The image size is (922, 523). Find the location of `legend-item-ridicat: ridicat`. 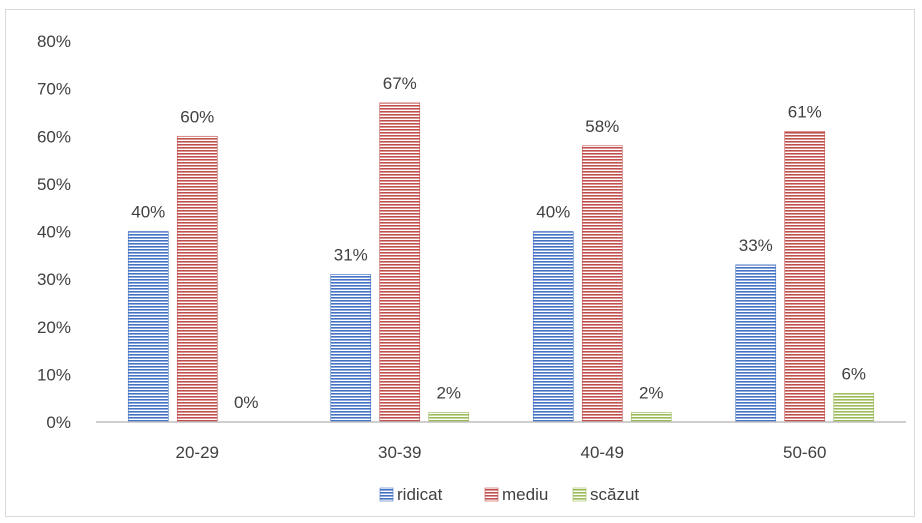

legend-item-ridicat: ridicat is located at coordinates (411, 494).